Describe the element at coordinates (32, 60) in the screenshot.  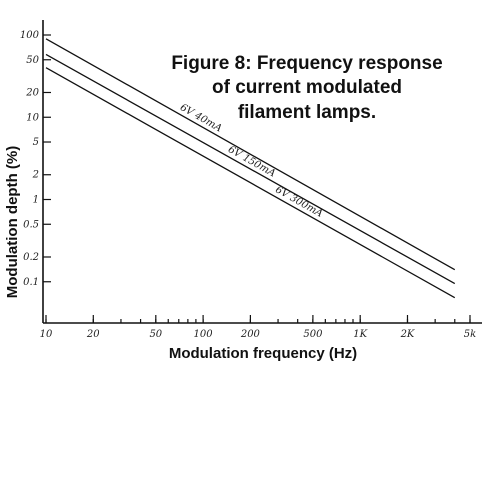
I see `y-tick-label: 50` at that location.